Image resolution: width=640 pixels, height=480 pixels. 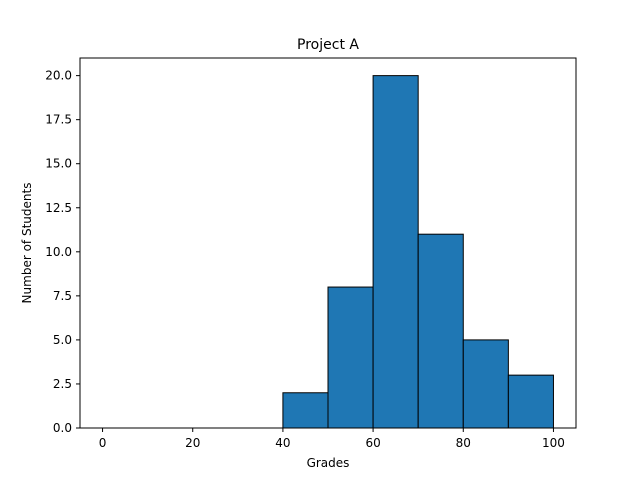 What do you see at coordinates (103, 443) in the screenshot?
I see `x-tick-label: 0` at bounding box center [103, 443].